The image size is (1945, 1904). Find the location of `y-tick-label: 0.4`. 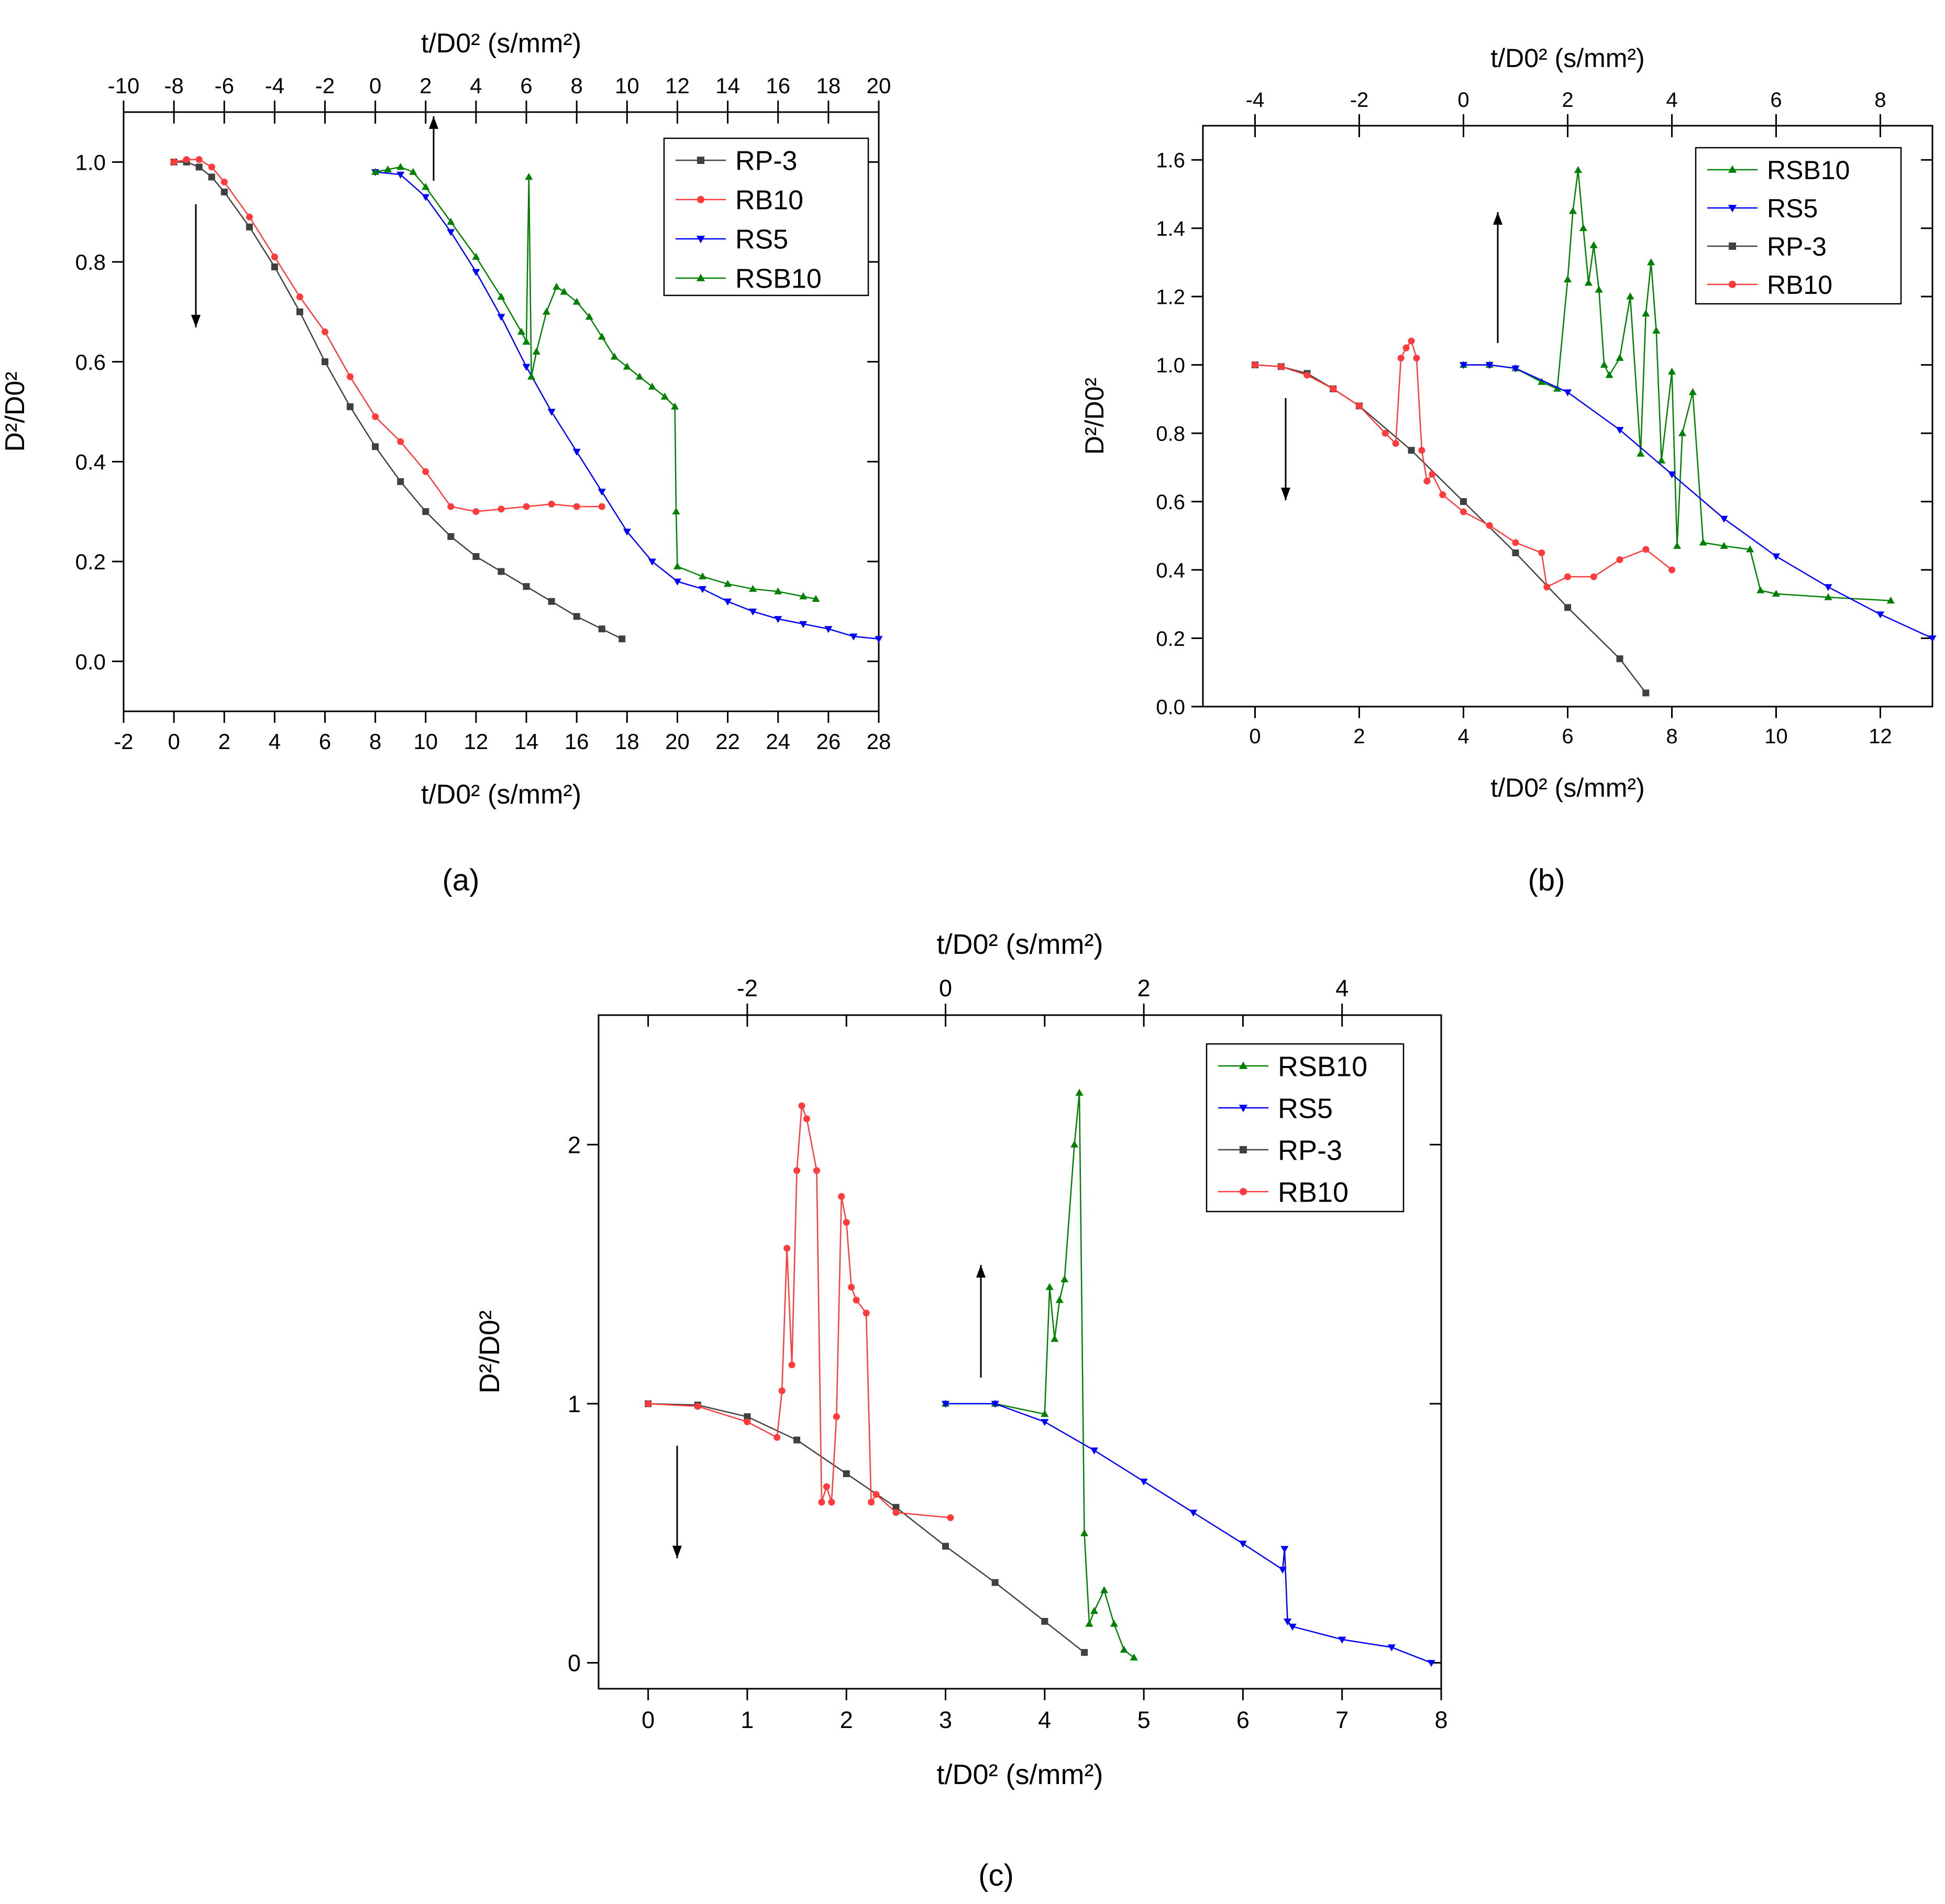

y-tick-label: 0.4 is located at coordinates (1170, 570).